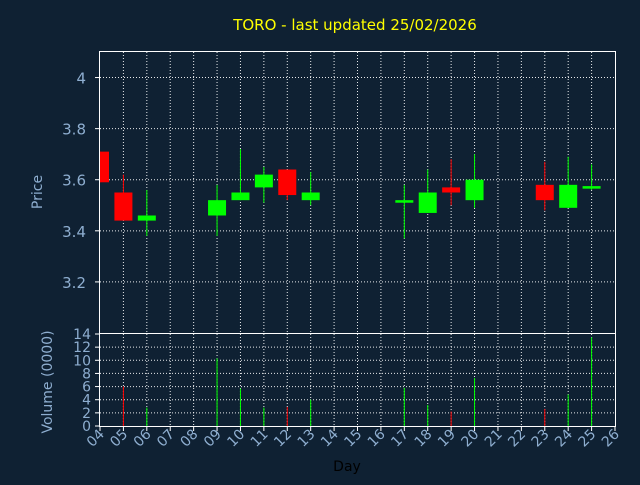  What do you see at coordinates (48, 381) in the screenshot?
I see `volume-axis-label: Volume (0000)` at bounding box center [48, 381].